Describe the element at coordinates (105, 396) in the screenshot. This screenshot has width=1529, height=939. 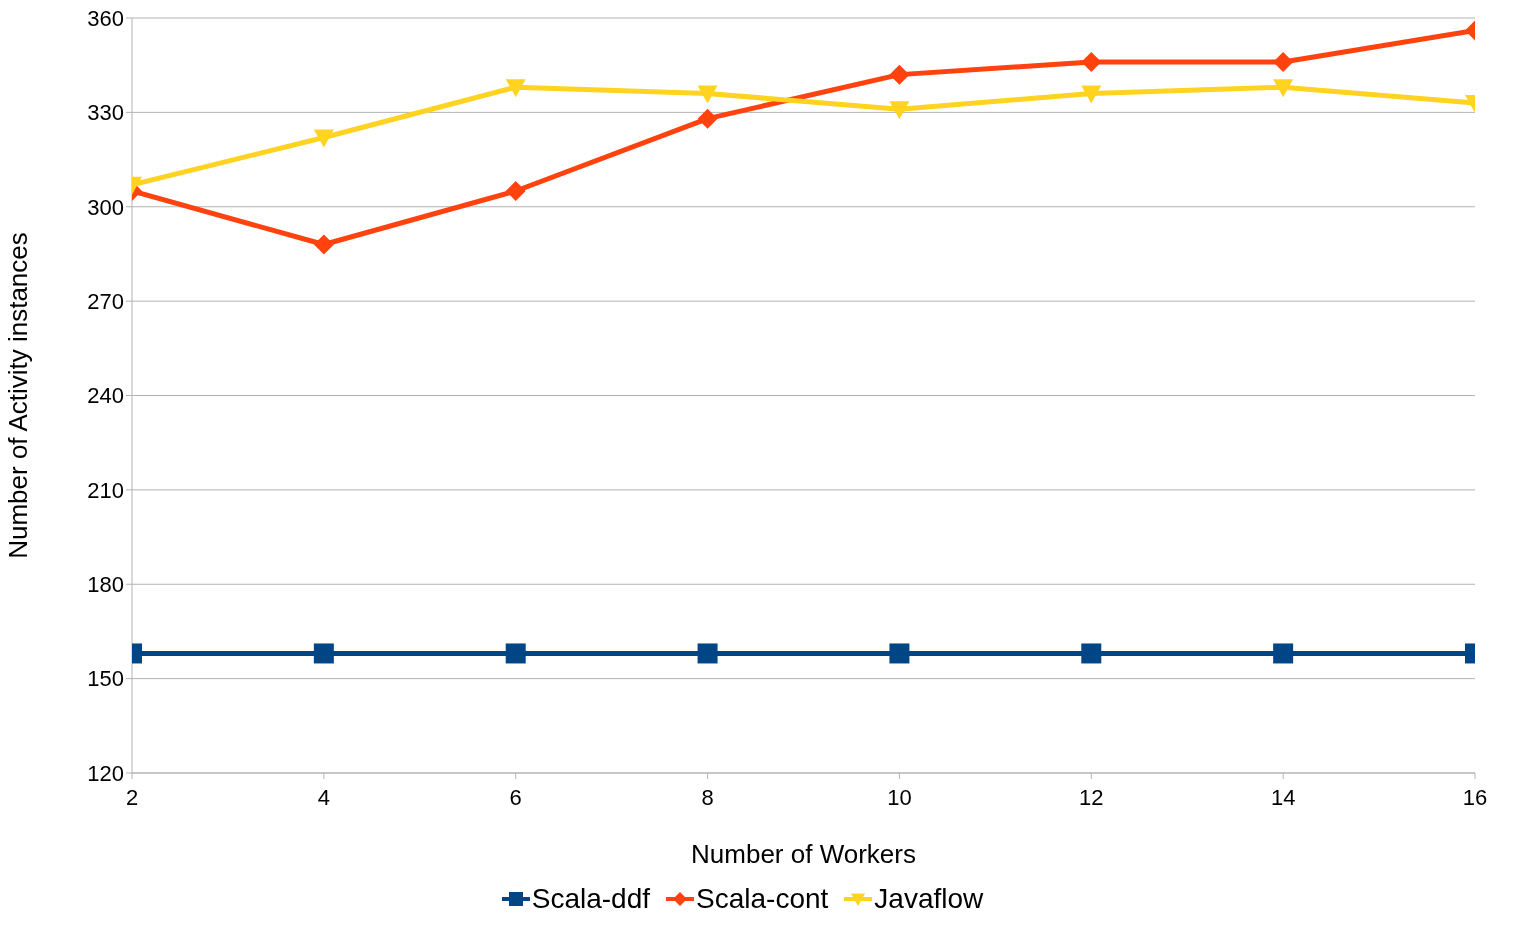
I see `y-tick-label: 240` at that location.